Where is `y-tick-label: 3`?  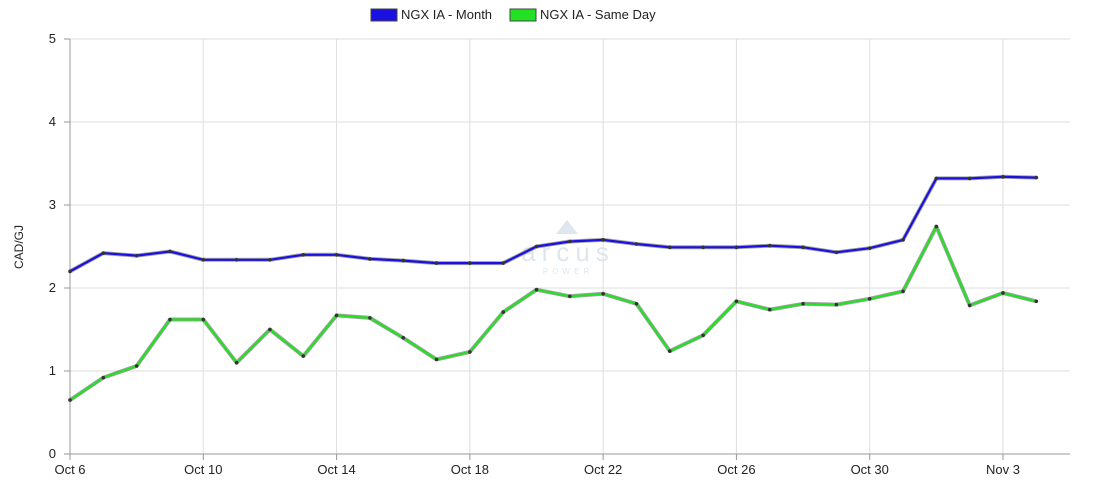 y-tick-label: 3 is located at coordinates (52, 204).